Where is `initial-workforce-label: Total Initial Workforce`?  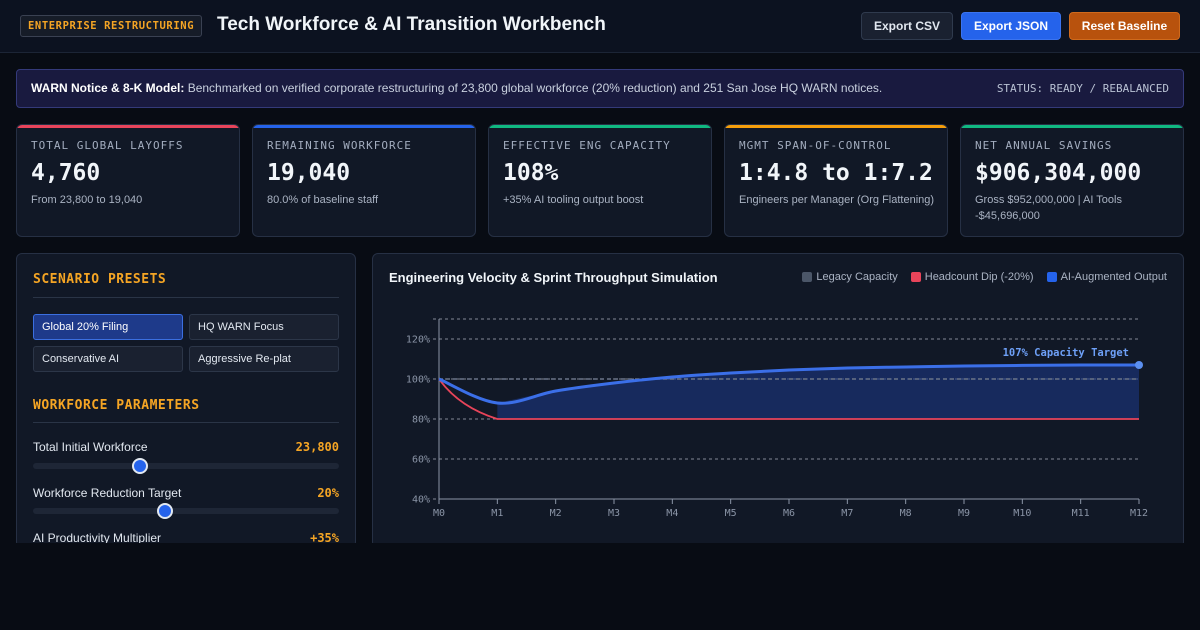
initial-workforce-label: Total Initial Workforce is located at coordinates (90, 447).